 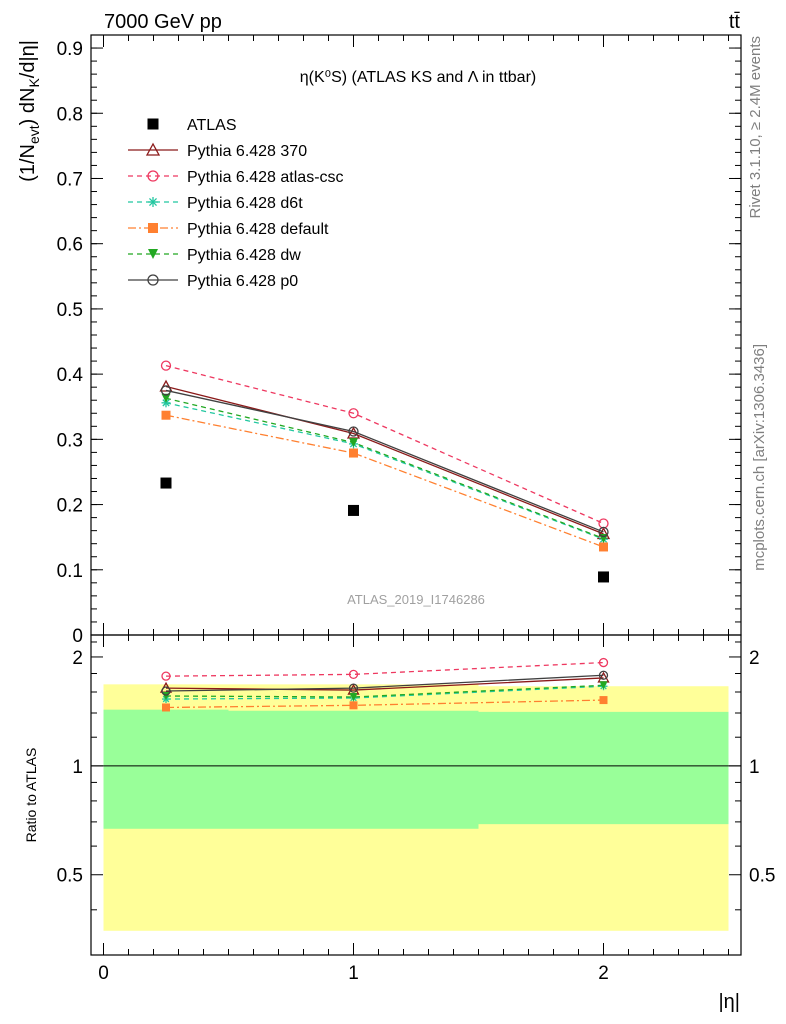 I want to click on series-line-pythia-6-428-dw, so click(x=384, y=468).